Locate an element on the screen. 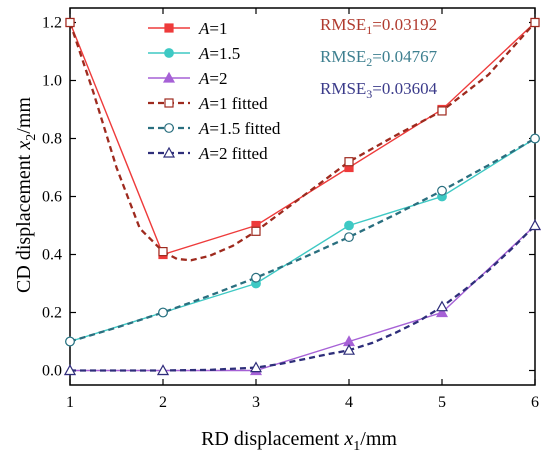 The image size is (550, 462). legend-item: A=2 fitted is located at coordinates (208, 153).